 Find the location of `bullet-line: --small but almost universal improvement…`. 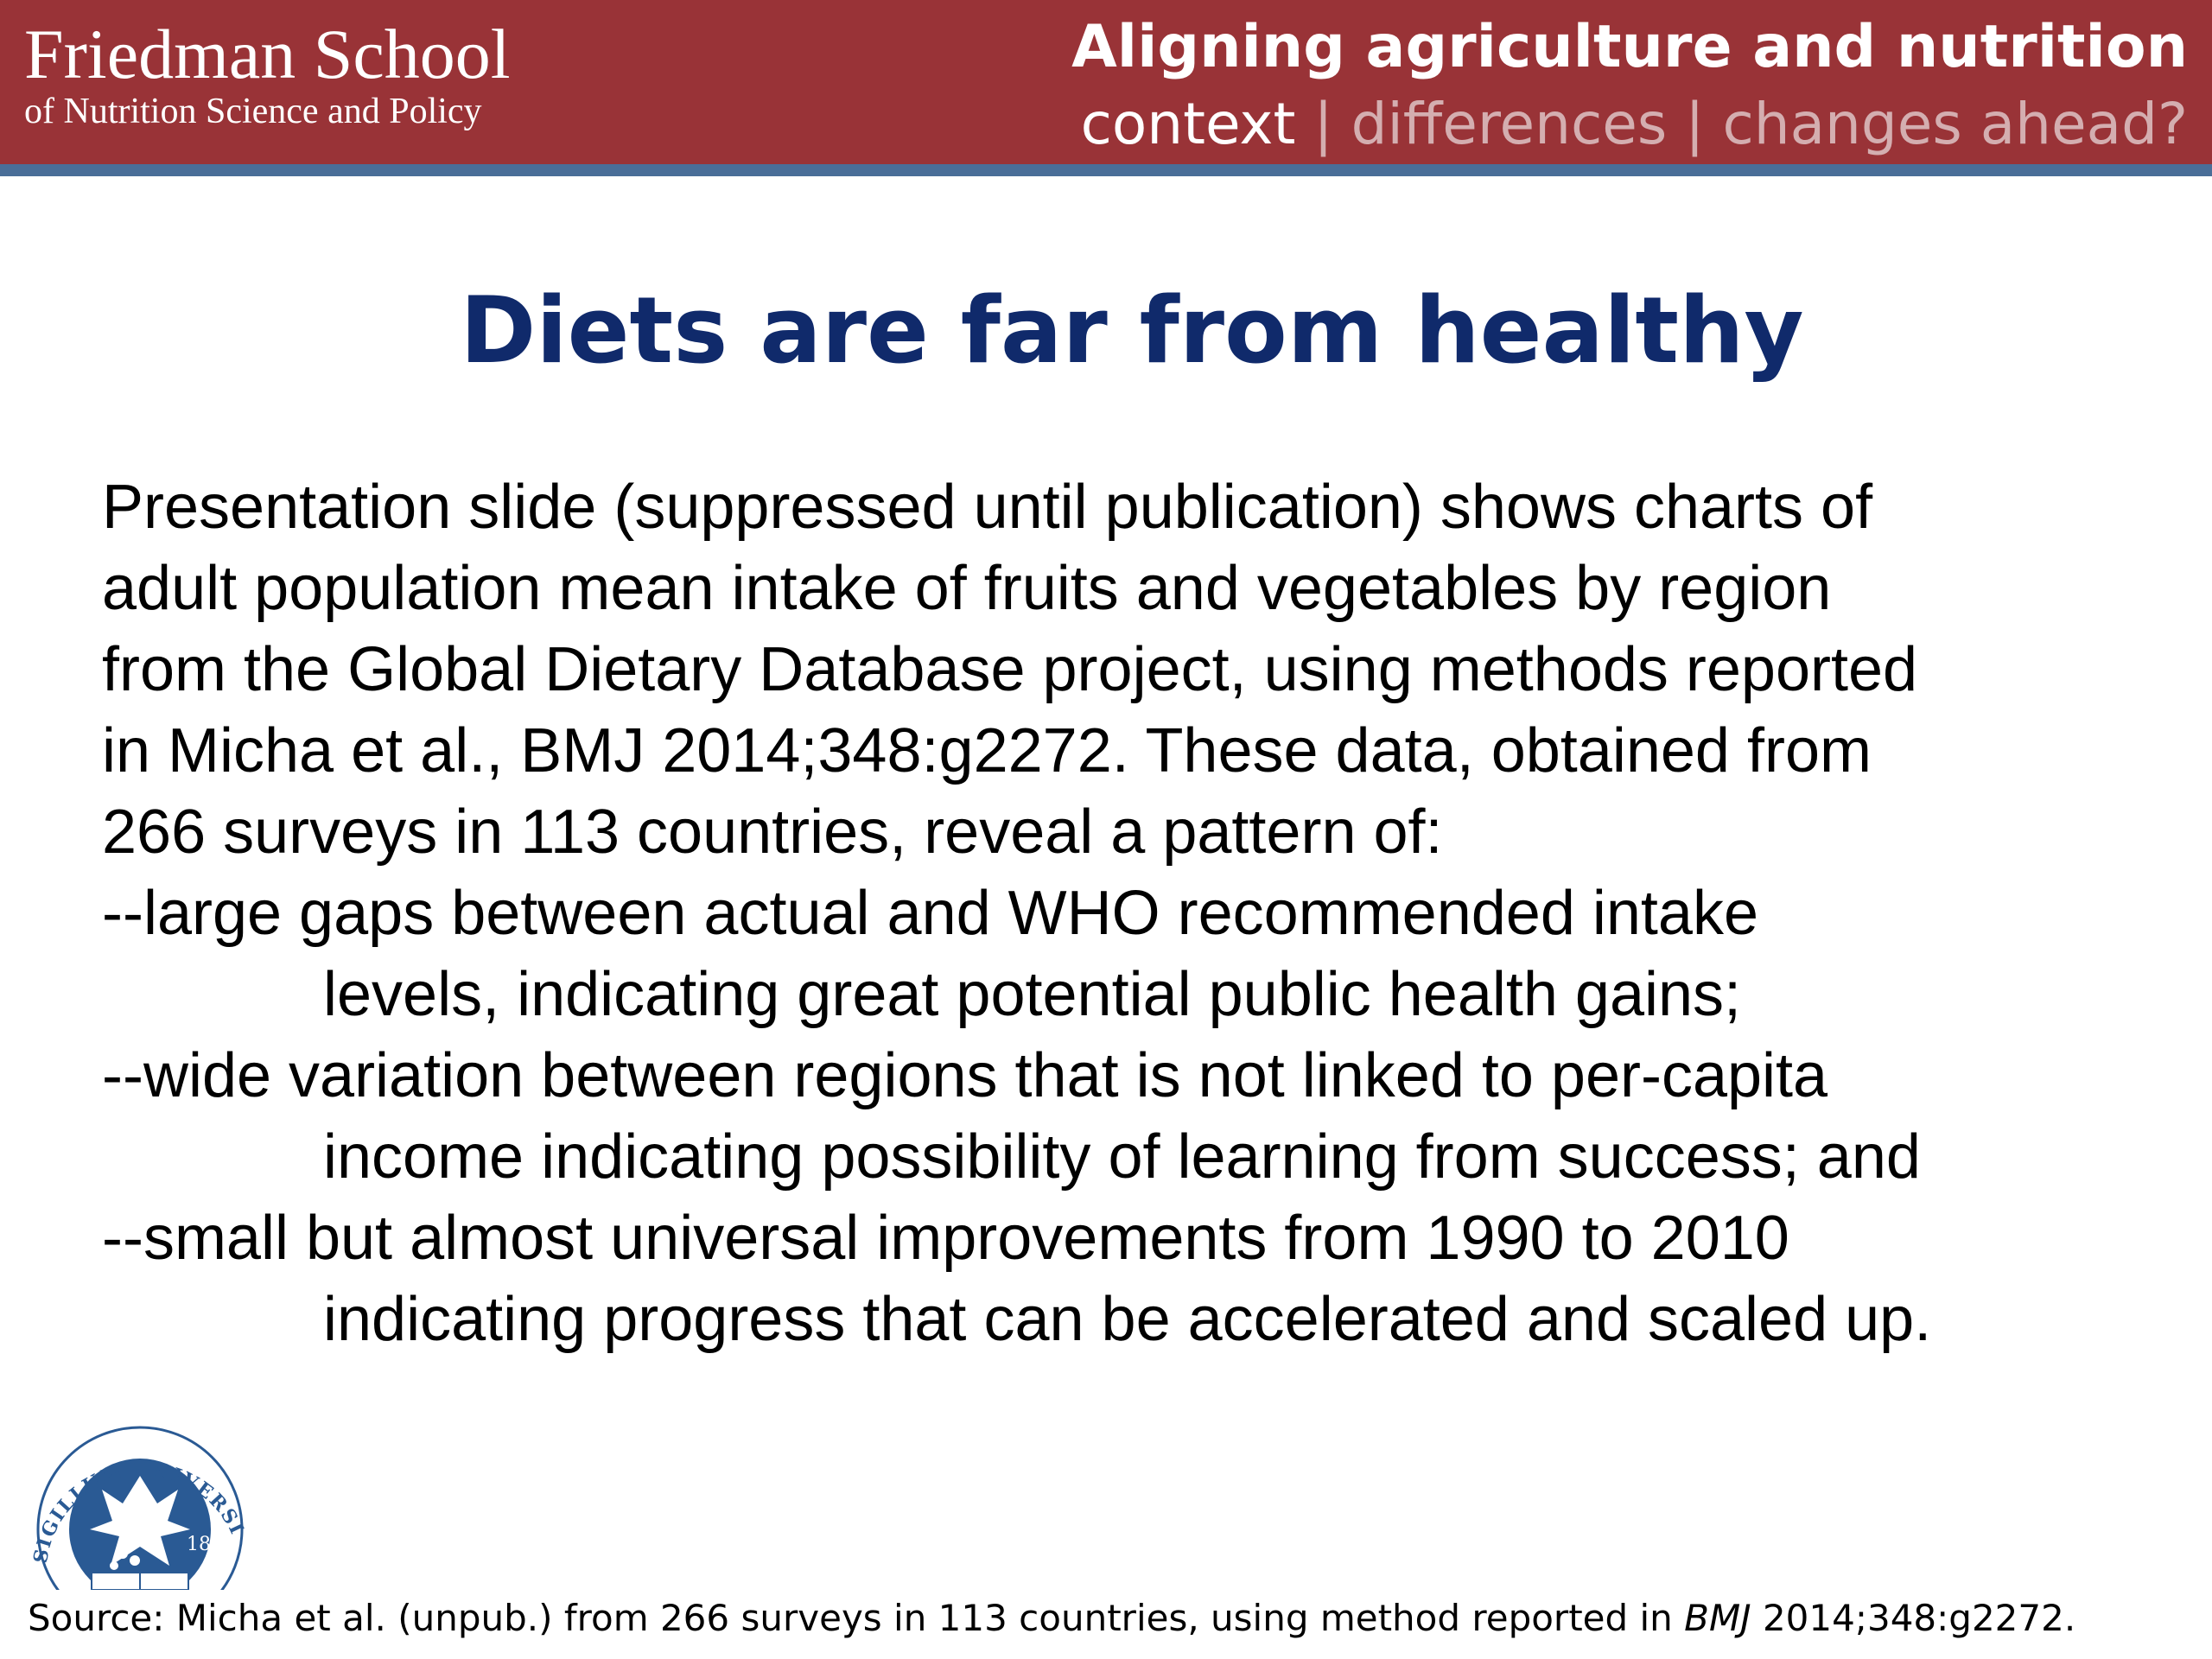

bullet-line: --small but almost universal improvement… is located at coordinates (945, 1238).